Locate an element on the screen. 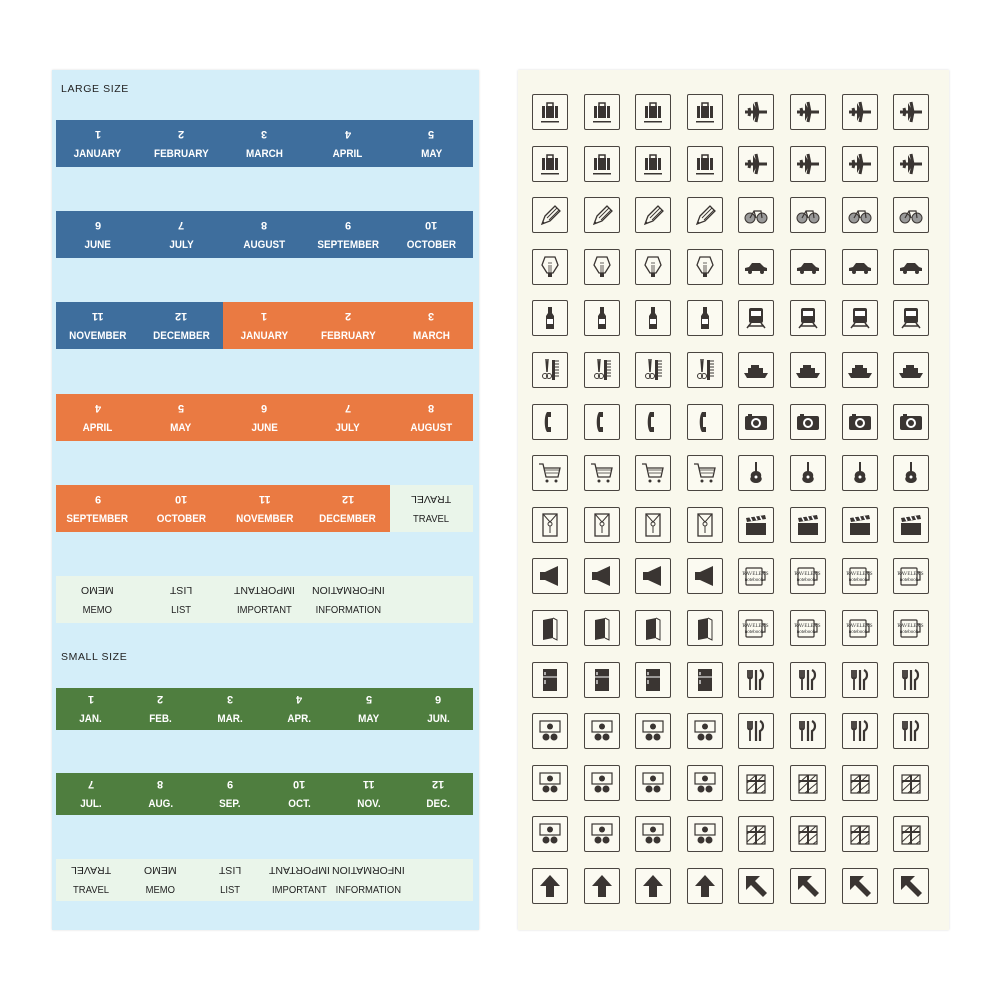 The width and height of the screenshot is (1000, 1000). arrow-up-icon is located at coordinates (653, 885).